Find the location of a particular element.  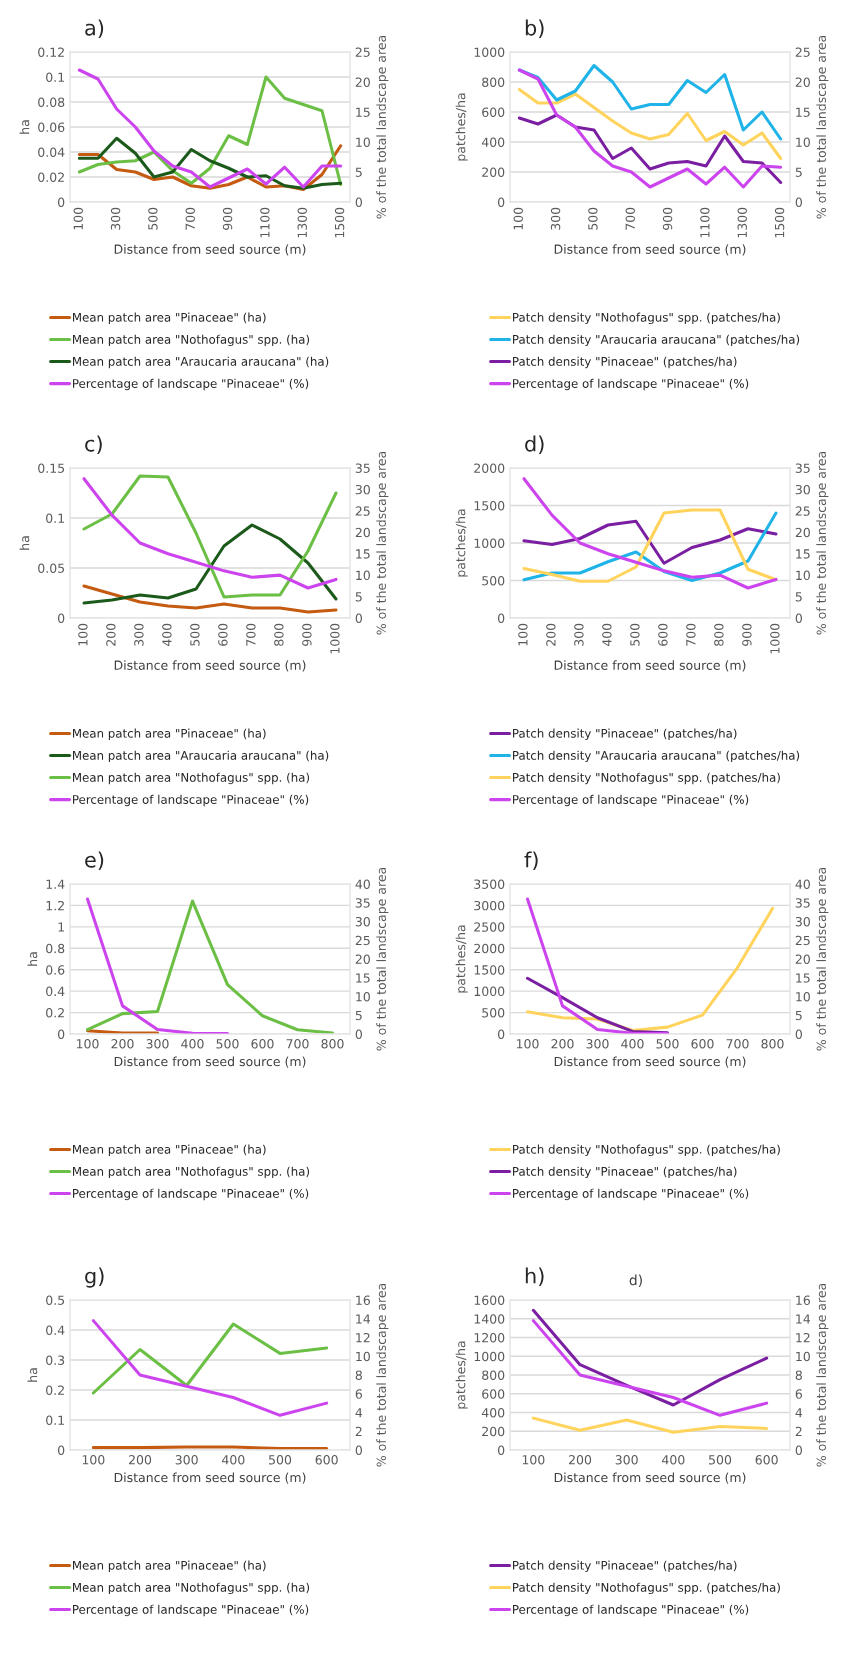

y2-tick-label: 8 is located at coordinates (798, 1375).